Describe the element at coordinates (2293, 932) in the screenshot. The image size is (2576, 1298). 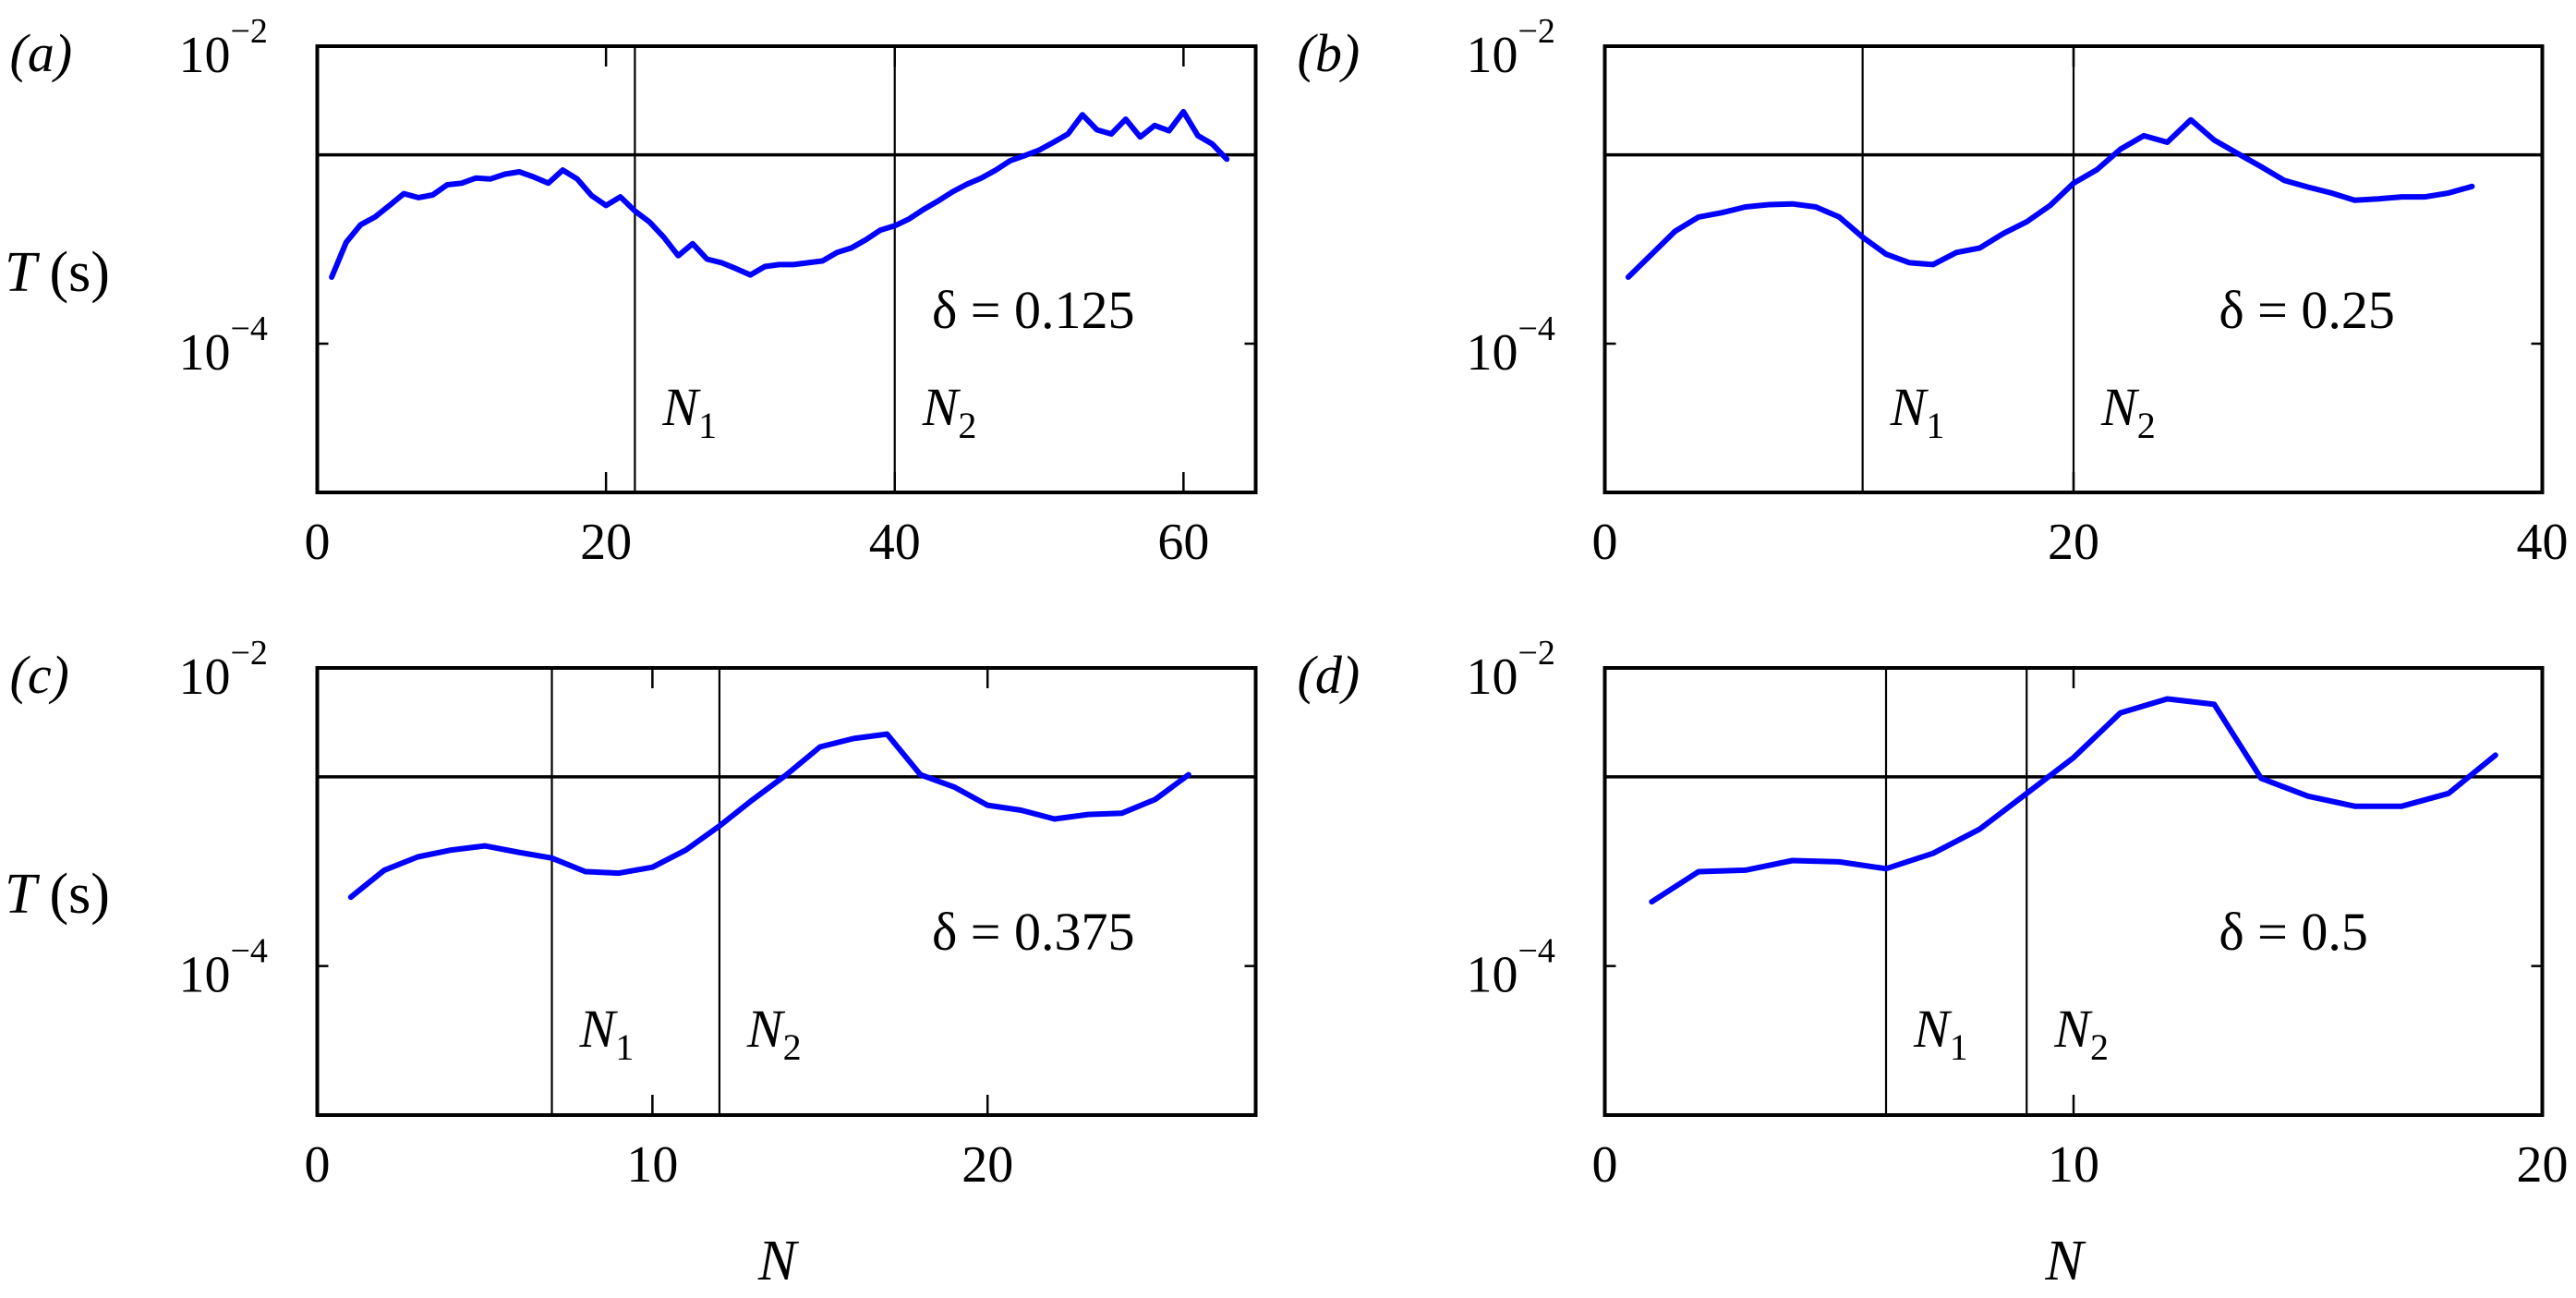
I see `delta-annotation: δ = 0.5` at that location.